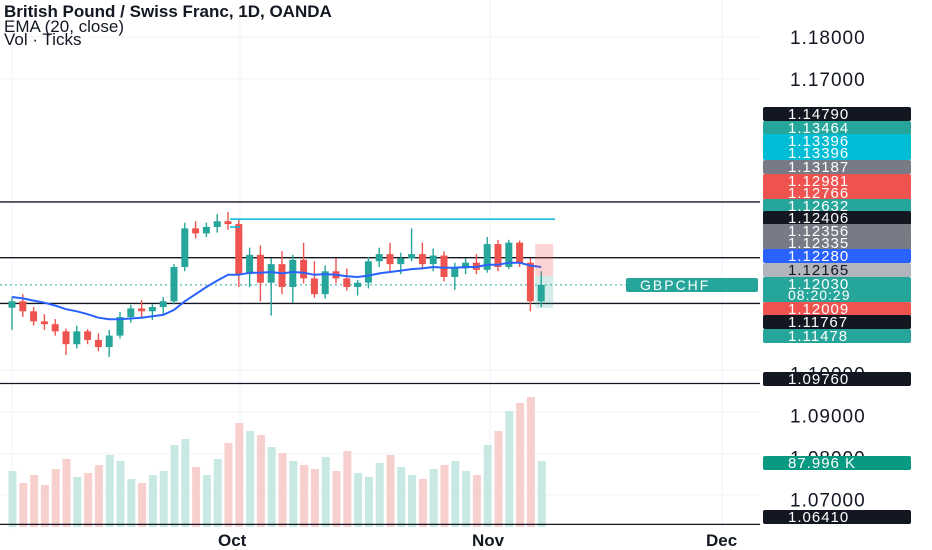 The image size is (932, 550). I want to click on chart-title: British Pound / Swiss Franc, 1D, OANDA, so click(168, 11).